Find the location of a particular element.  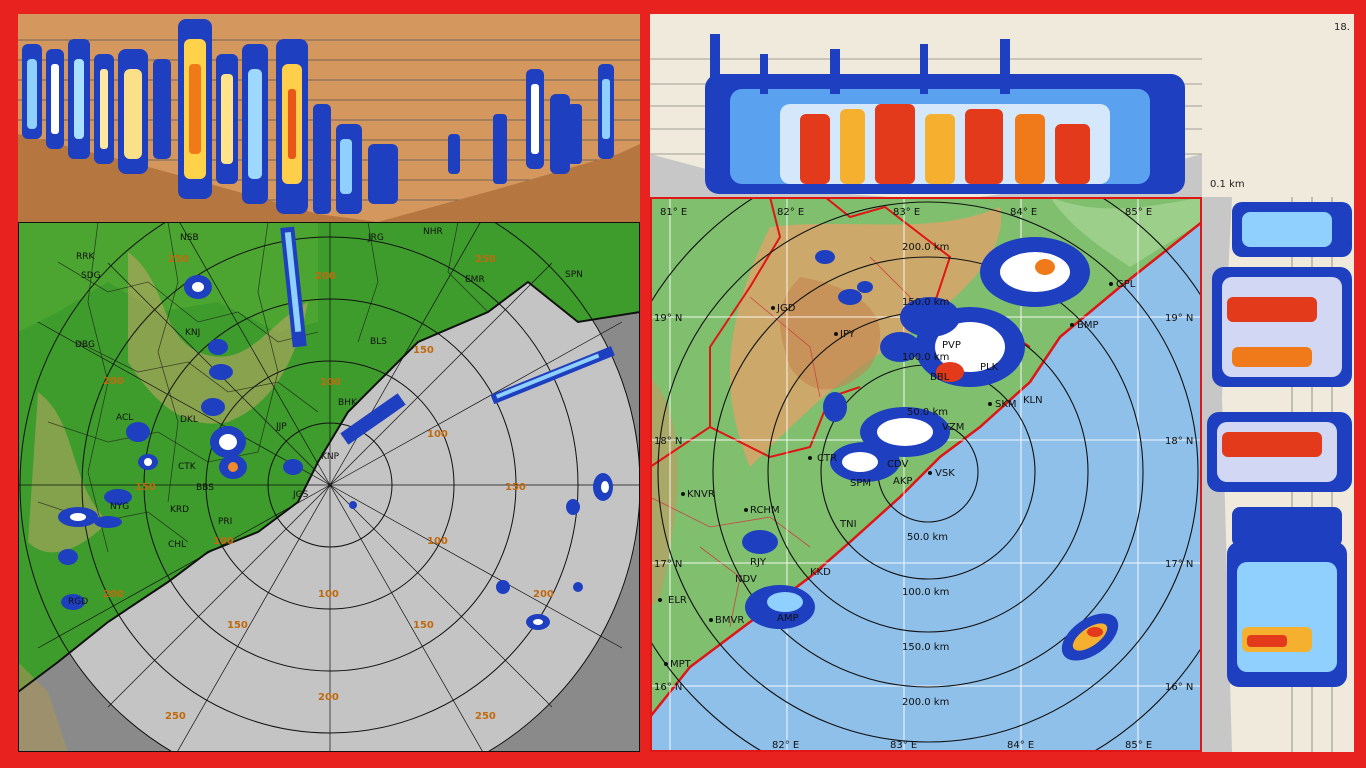

right-vertical-cross-section is located at coordinates (926, 105).